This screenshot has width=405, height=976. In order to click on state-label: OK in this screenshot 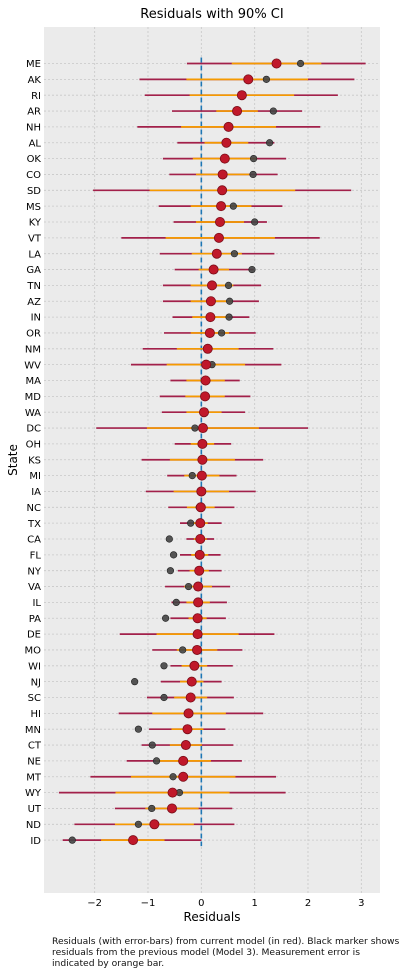, I will do `click(34, 159)`.